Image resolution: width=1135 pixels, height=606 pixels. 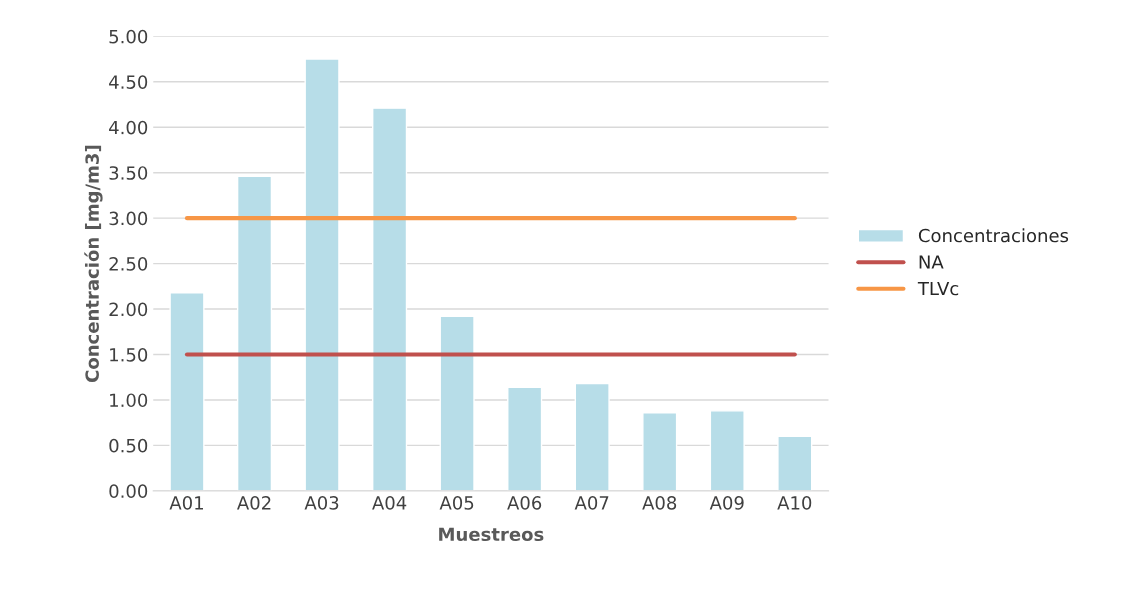 What do you see at coordinates (931, 262) in the screenshot?
I see `legend-label: NA` at bounding box center [931, 262].